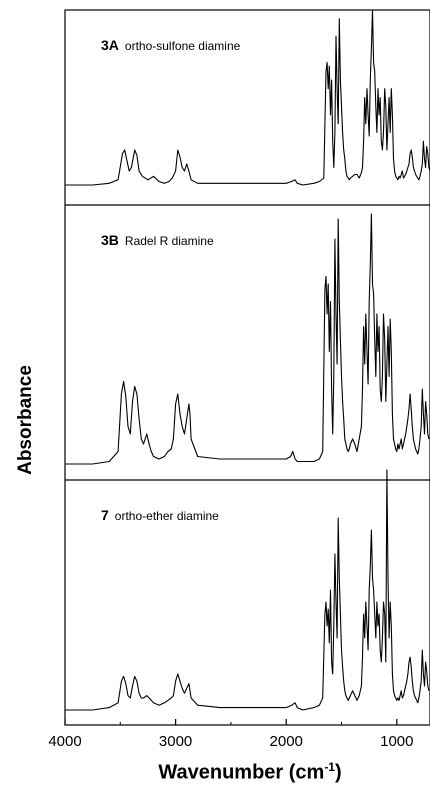 This screenshot has height=793, width=430. What do you see at coordinates (286, 741) in the screenshot?
I see `x-tick-label: 2000` at bounding box center [286, 741].